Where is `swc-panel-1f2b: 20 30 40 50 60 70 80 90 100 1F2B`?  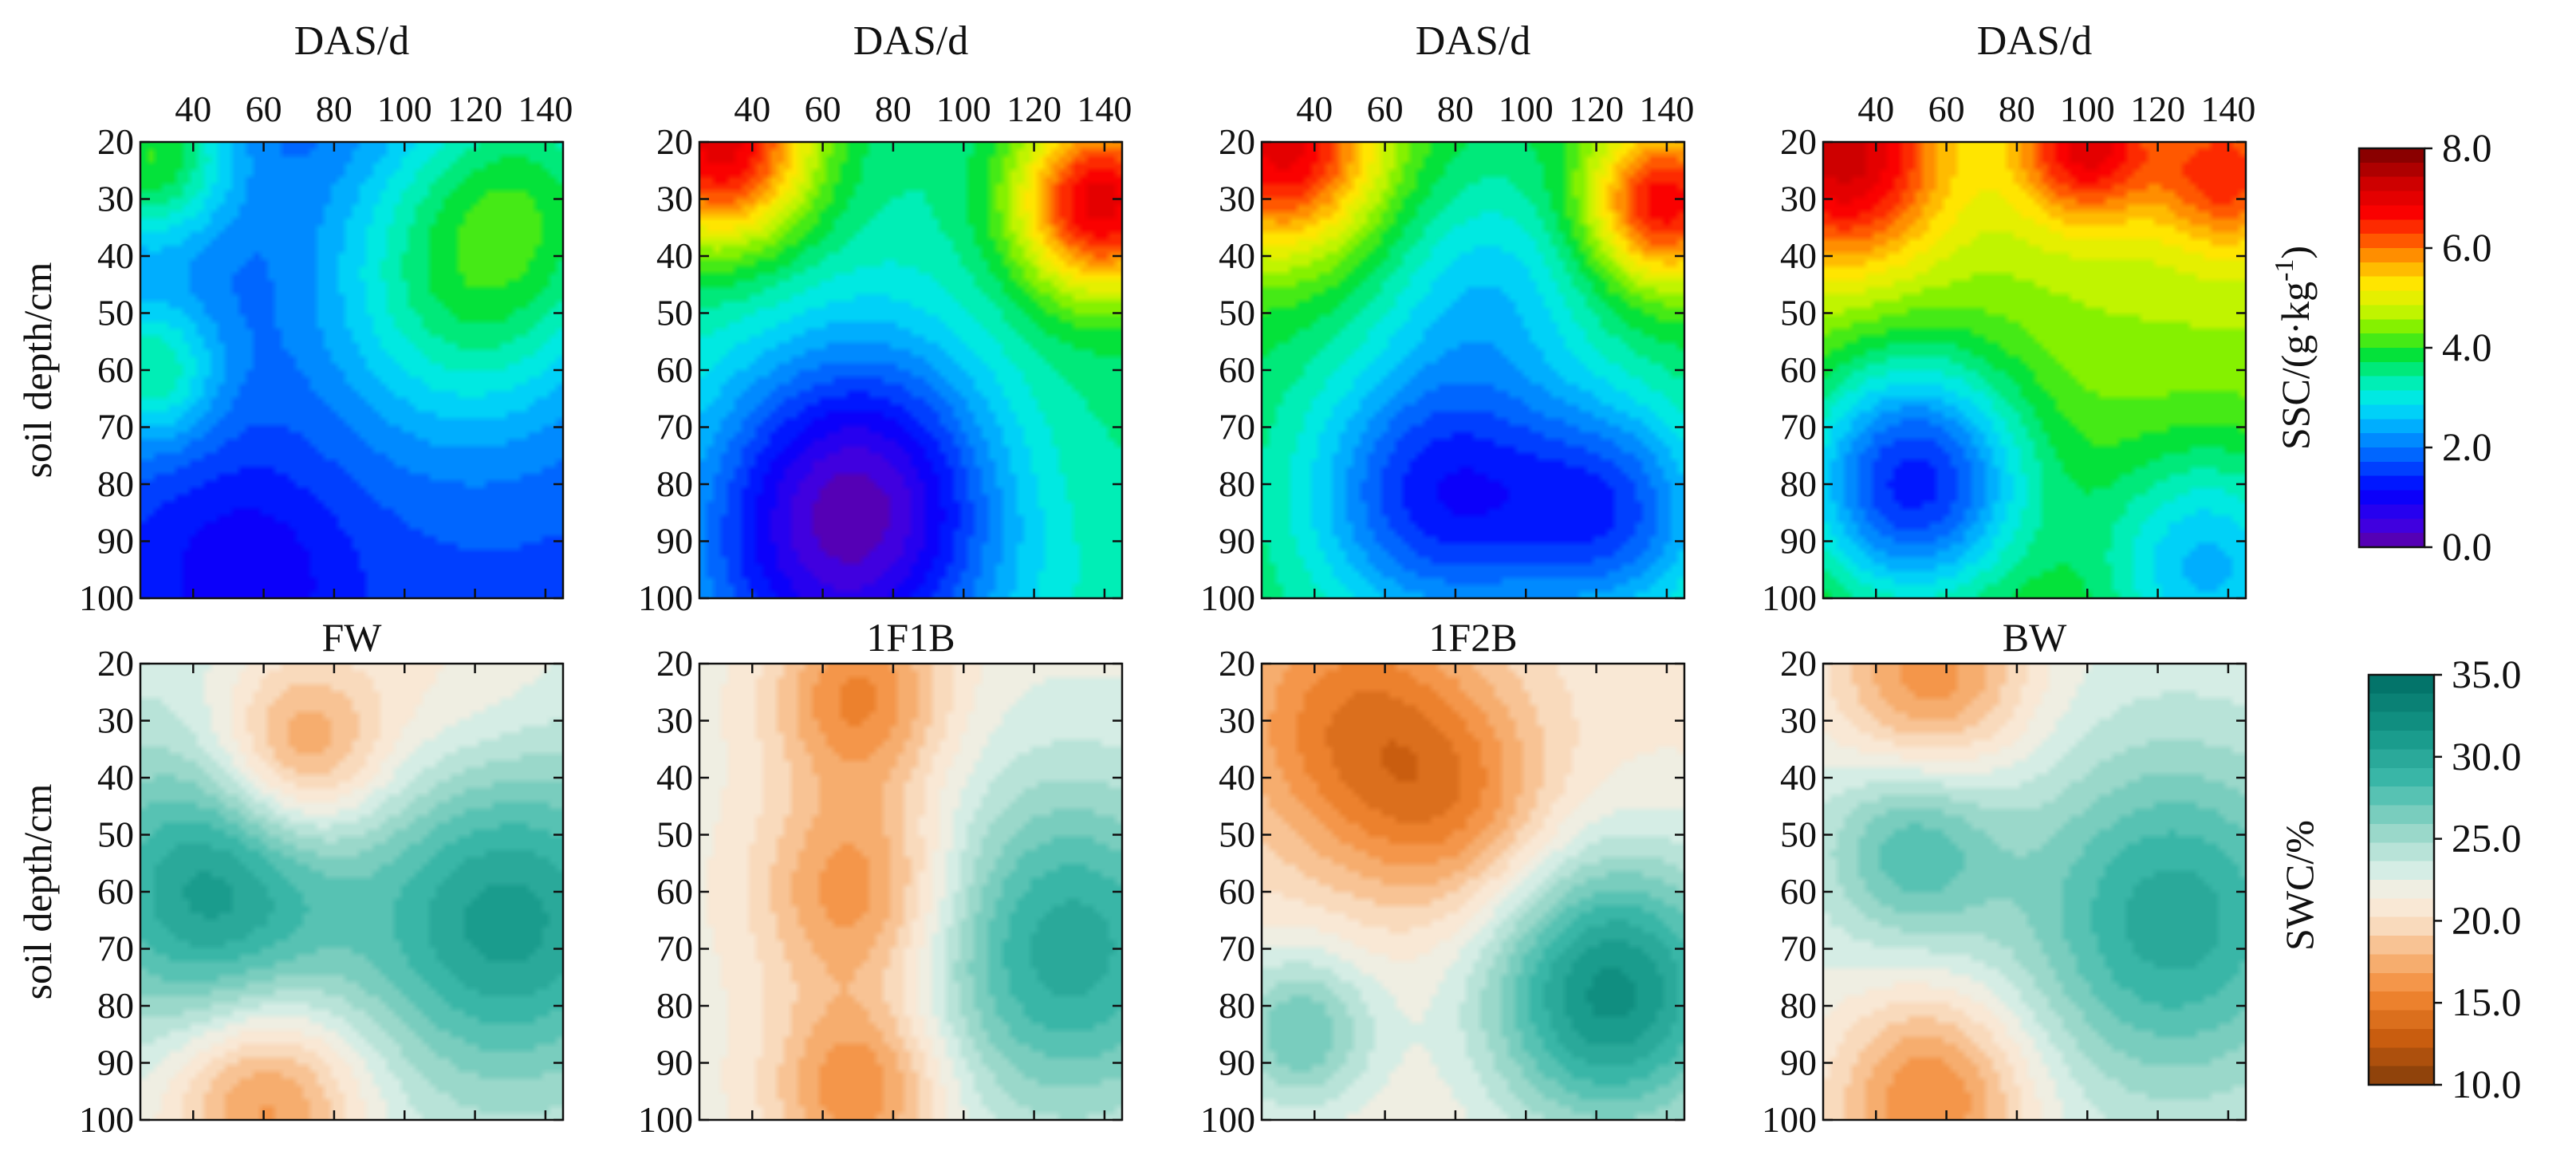 swc-panel-1f2b: 20 30 40 50 60 70 80 90 100 1F2B is located at coordinates (1443, 878).